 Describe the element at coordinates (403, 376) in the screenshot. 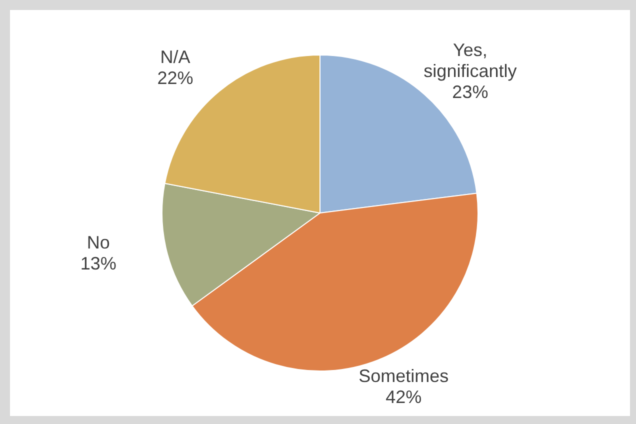

I see `slice-label: Sometimes` at that location.